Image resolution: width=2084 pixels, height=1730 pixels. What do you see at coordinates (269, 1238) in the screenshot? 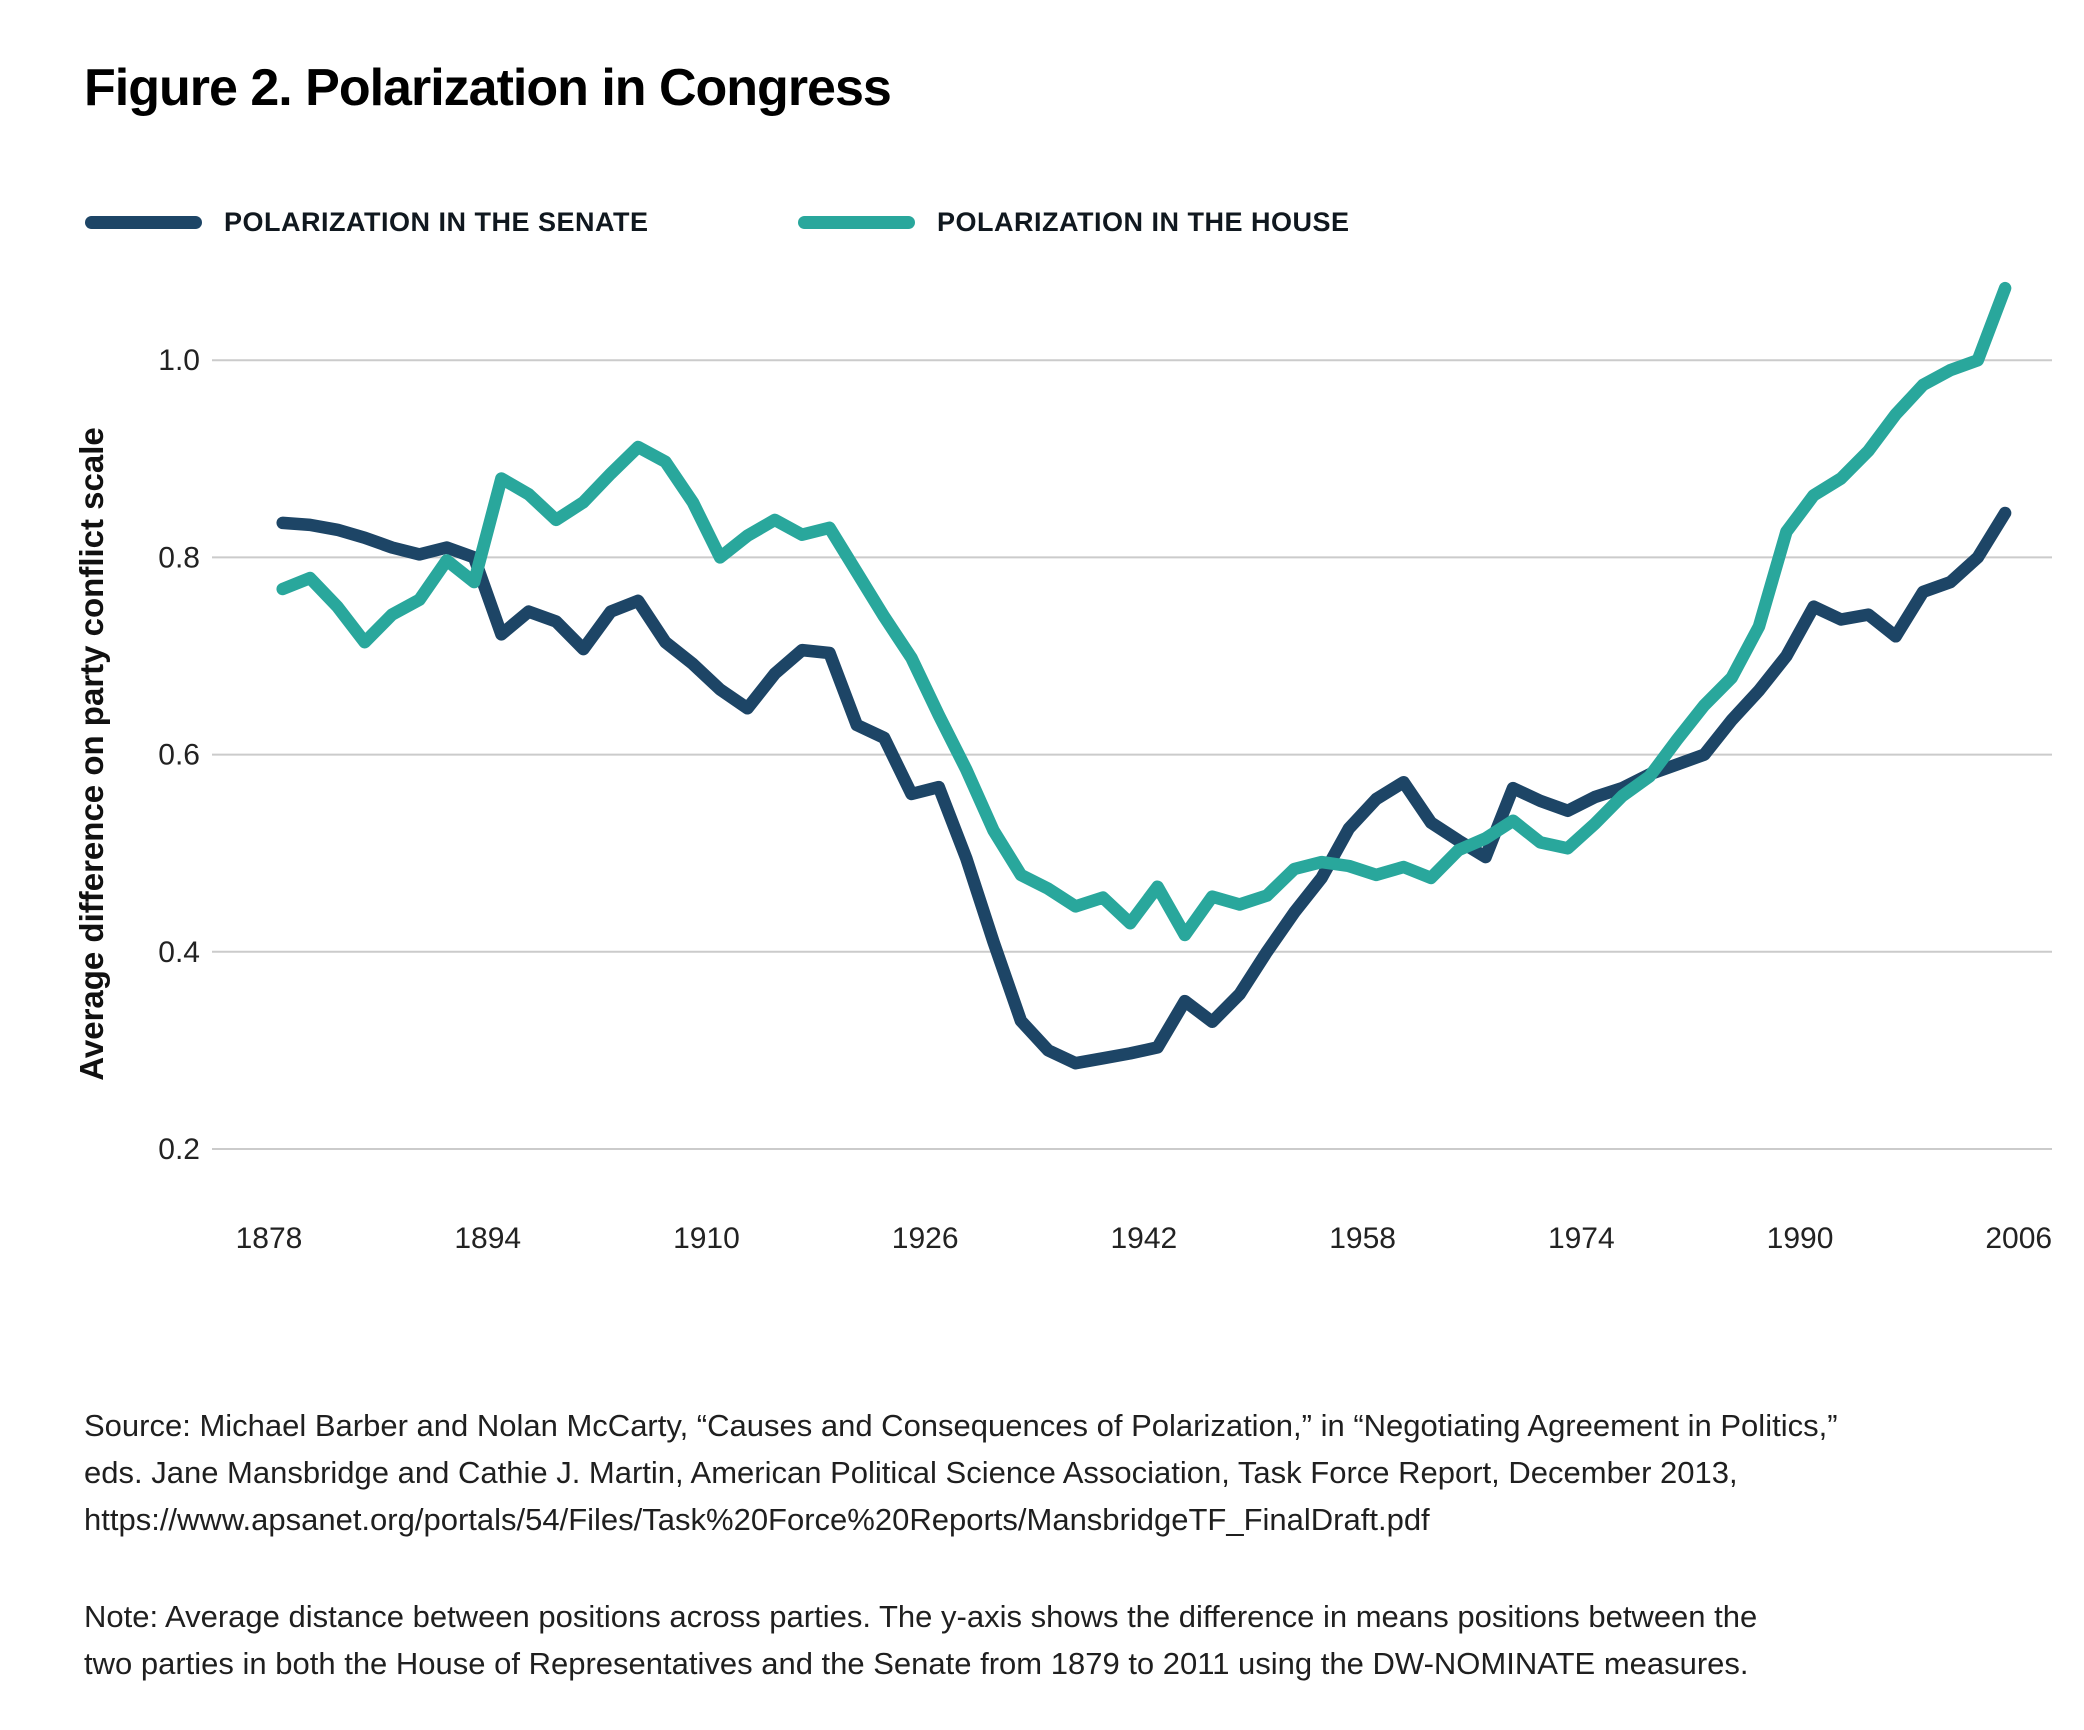
I see `x-tick-label: 1878` at bounding box center [269, 1238].